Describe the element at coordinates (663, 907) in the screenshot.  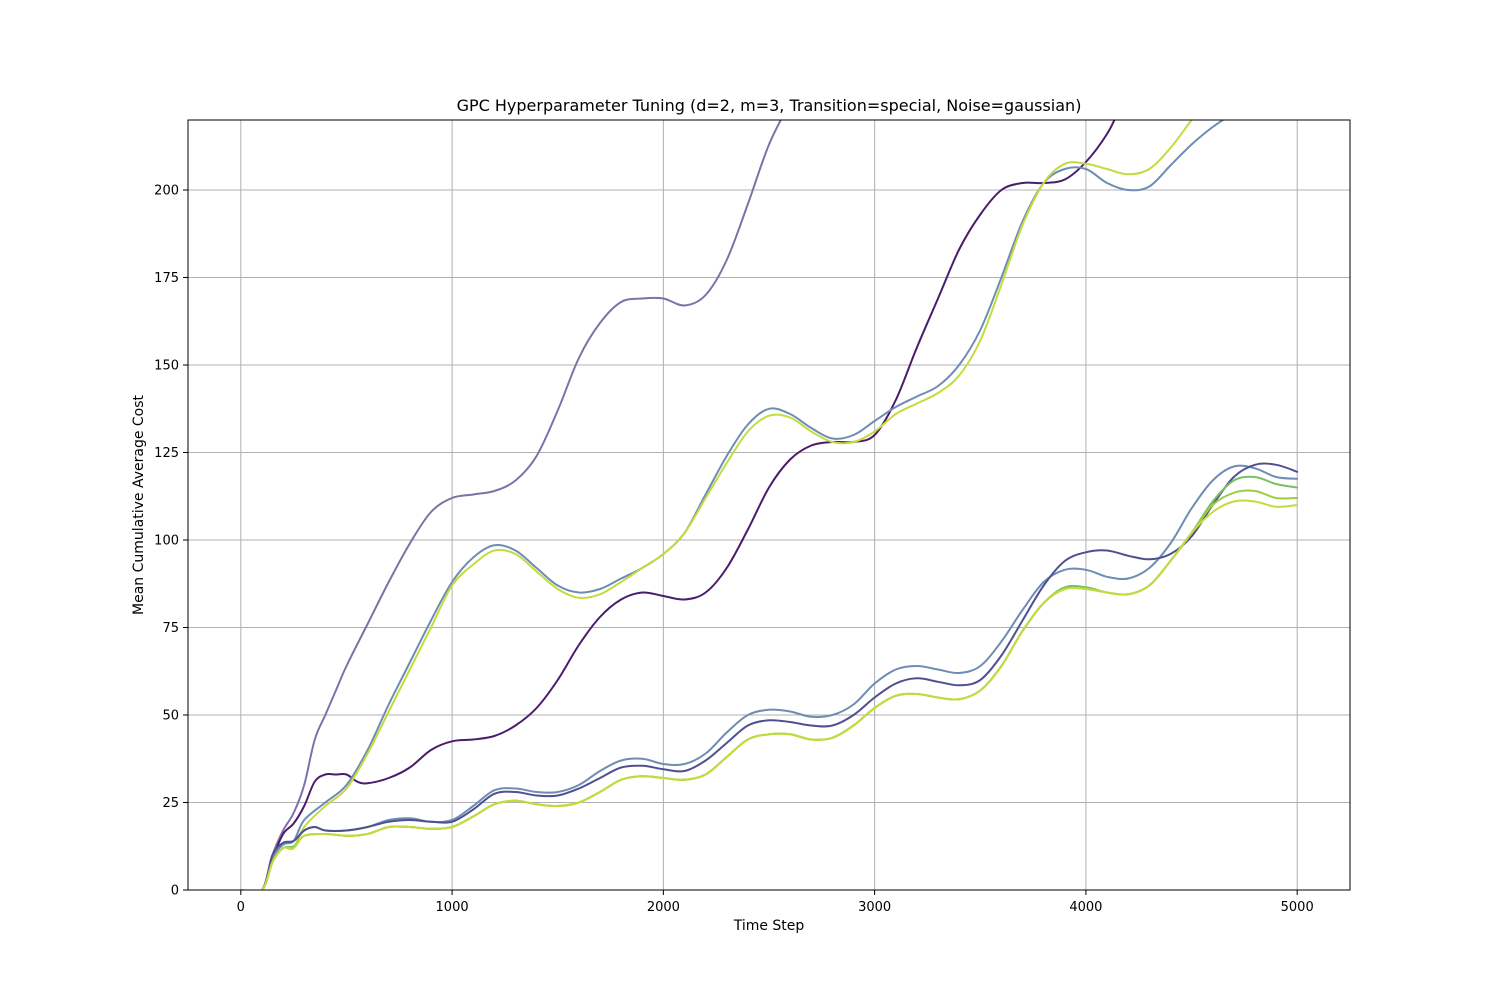
I see `x-tick-label: 2000` at that location.